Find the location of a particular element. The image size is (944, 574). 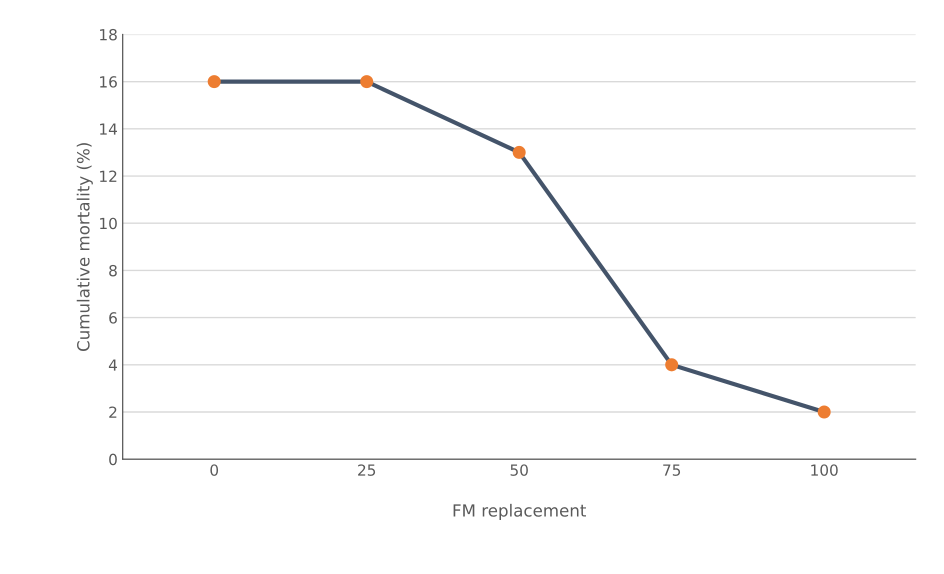

x-tick-label: 100 is located at coordinates (824, 470).